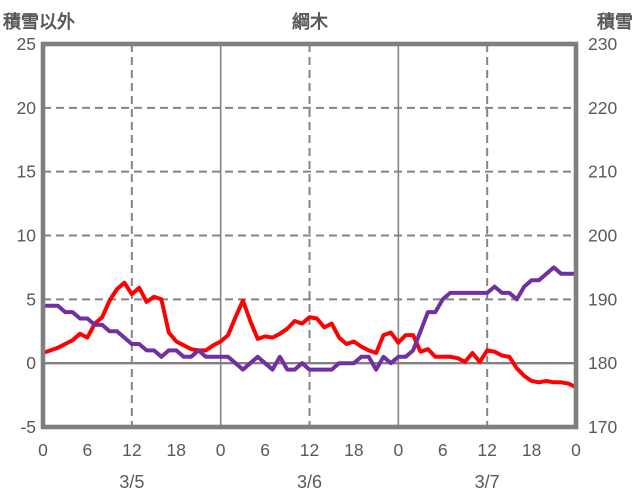 This screenshot has width=636, height=501. What do you see at coordinates (602, 299) in the screenshot?
I see `right-axis-tick-label: 190` at bounding box center [602, 299].